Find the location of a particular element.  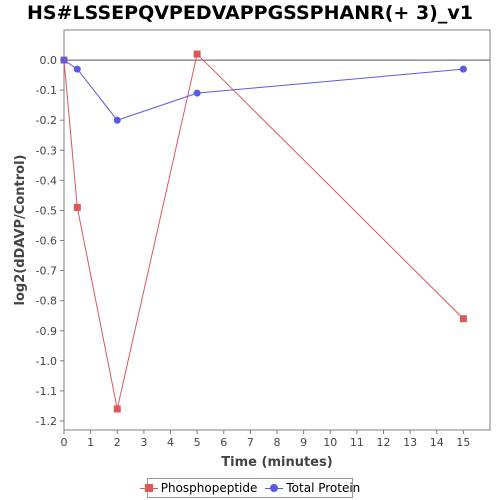

y-tick-label: -0.8 is located at coordinates (46, 301).